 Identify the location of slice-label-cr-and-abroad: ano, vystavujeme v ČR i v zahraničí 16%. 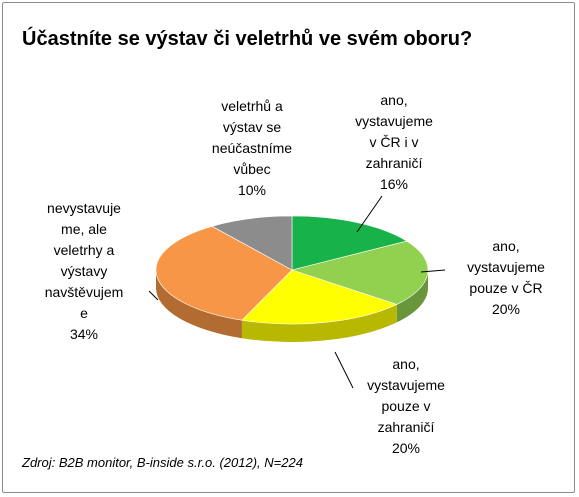
(394, 142).